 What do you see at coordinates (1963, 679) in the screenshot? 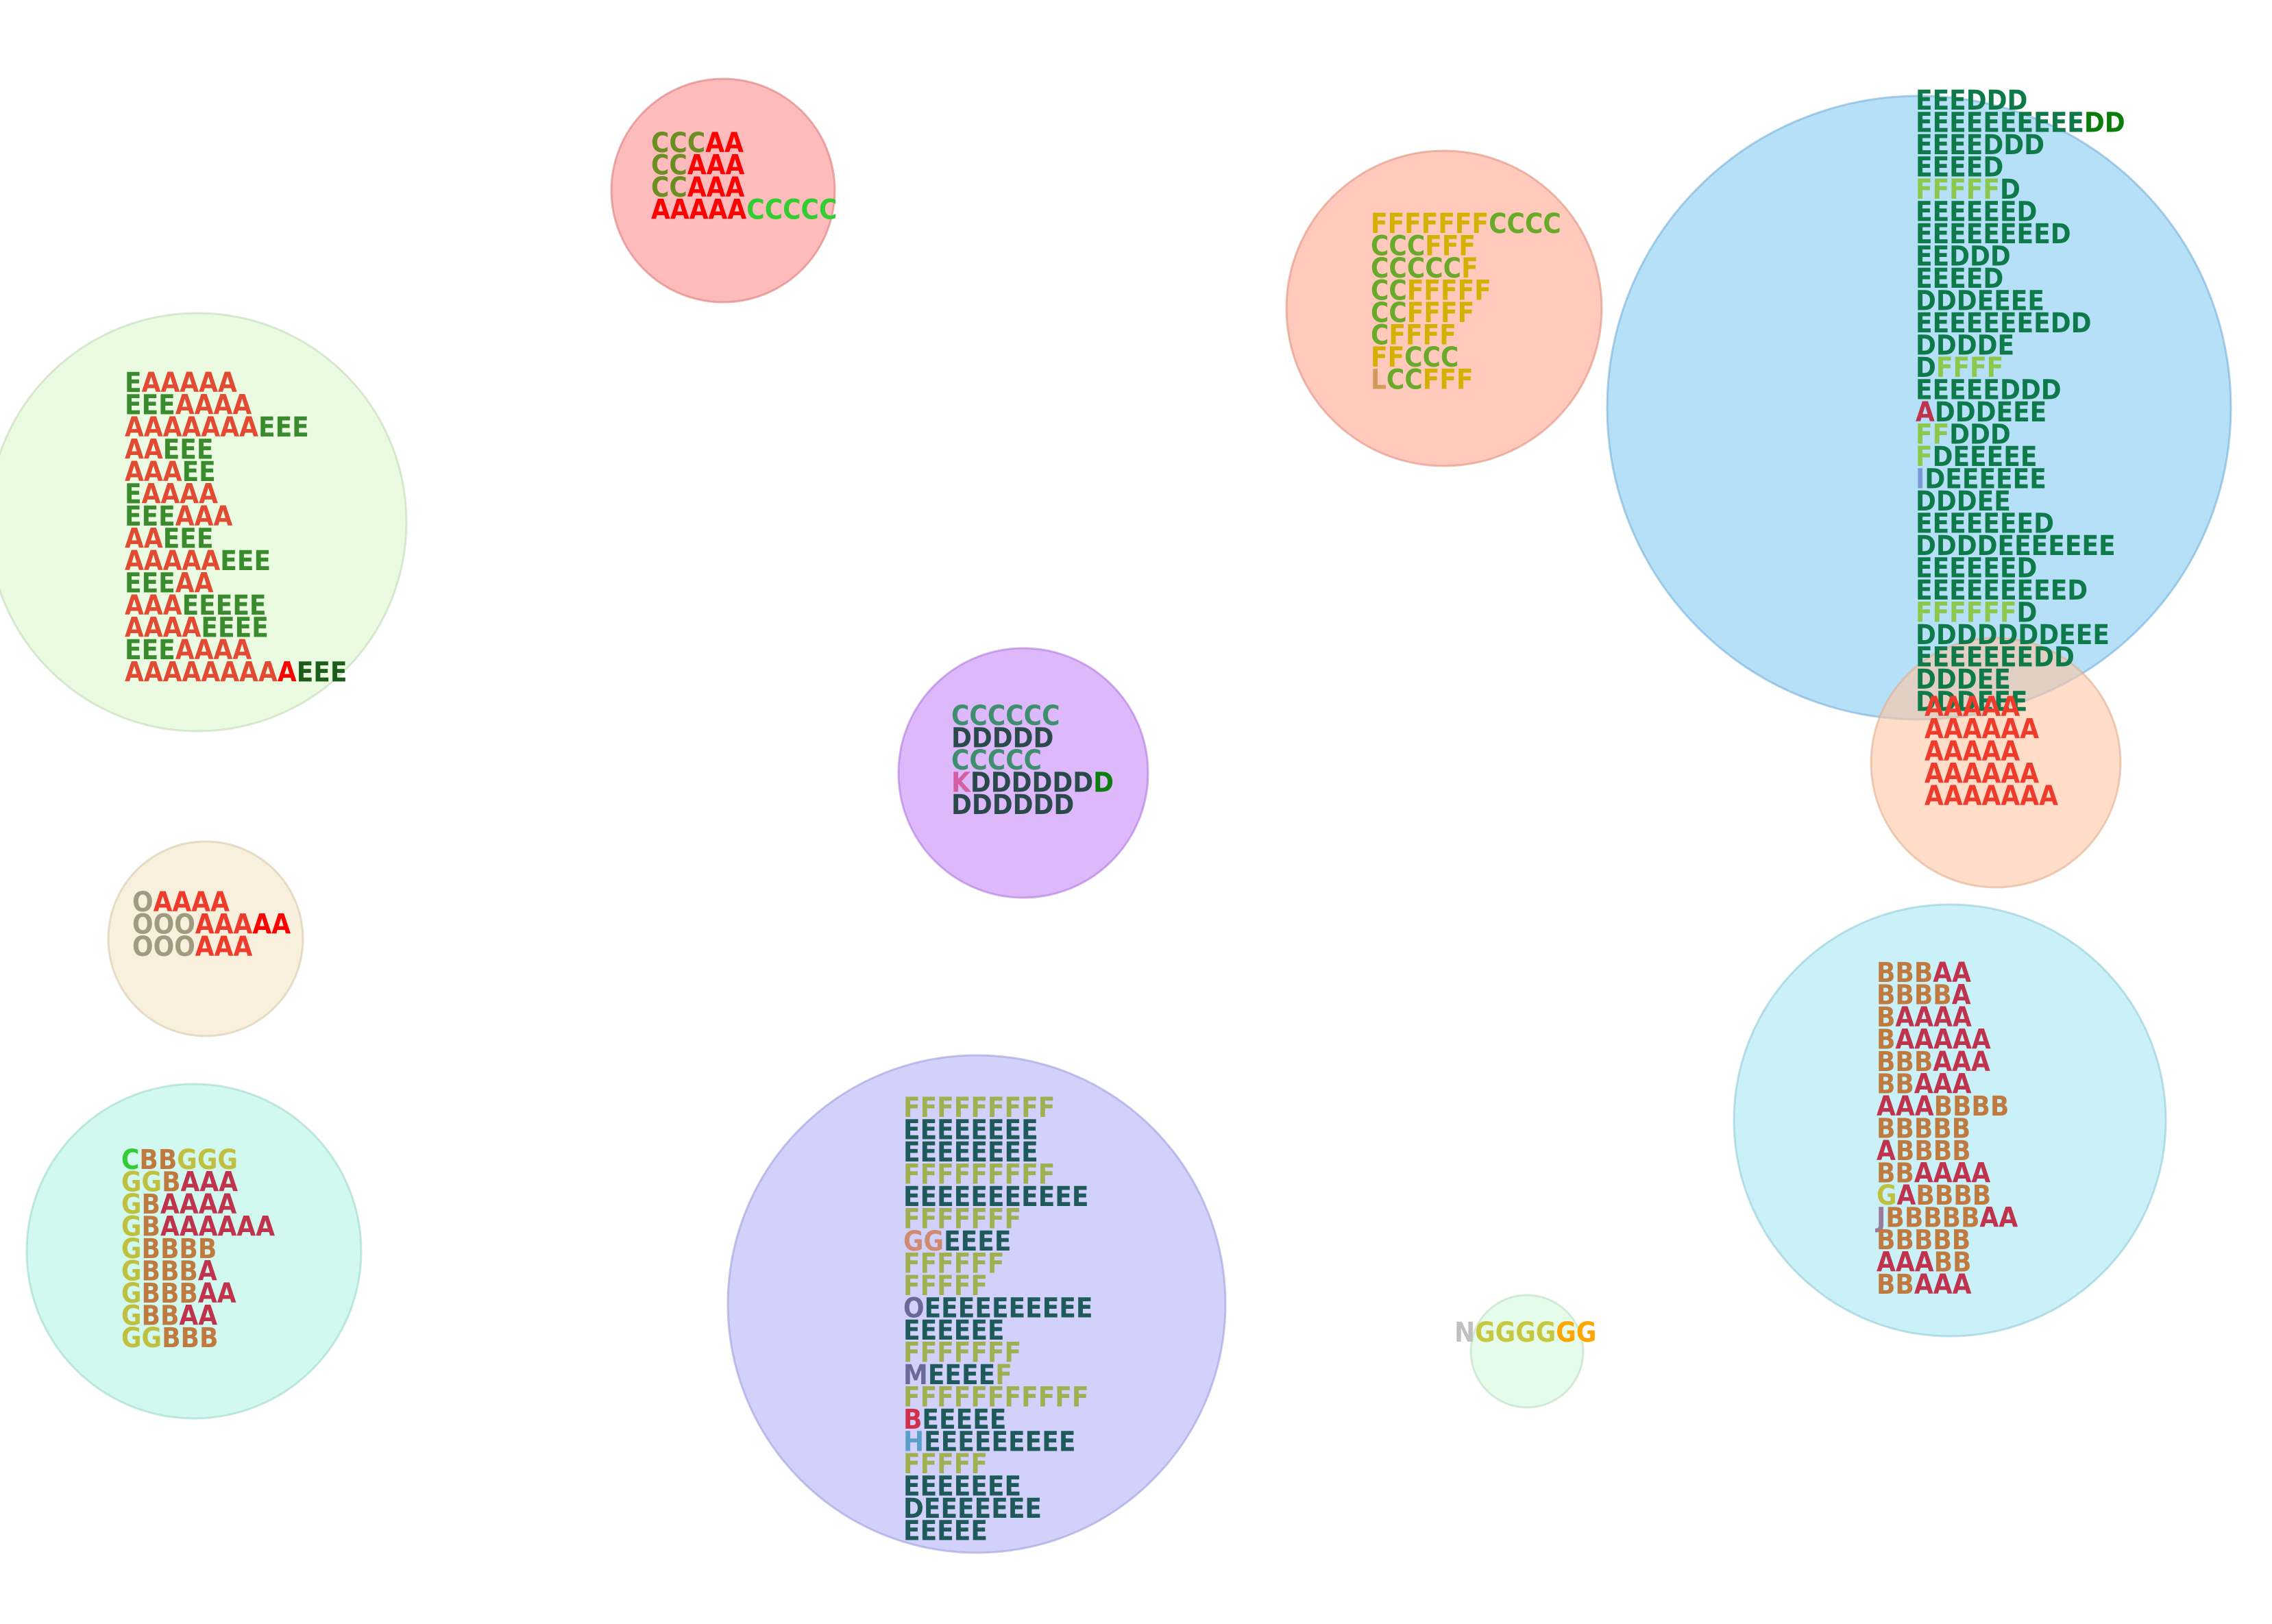
I see `cluster-line: DDDEE` at bounding box center [1963, 679].